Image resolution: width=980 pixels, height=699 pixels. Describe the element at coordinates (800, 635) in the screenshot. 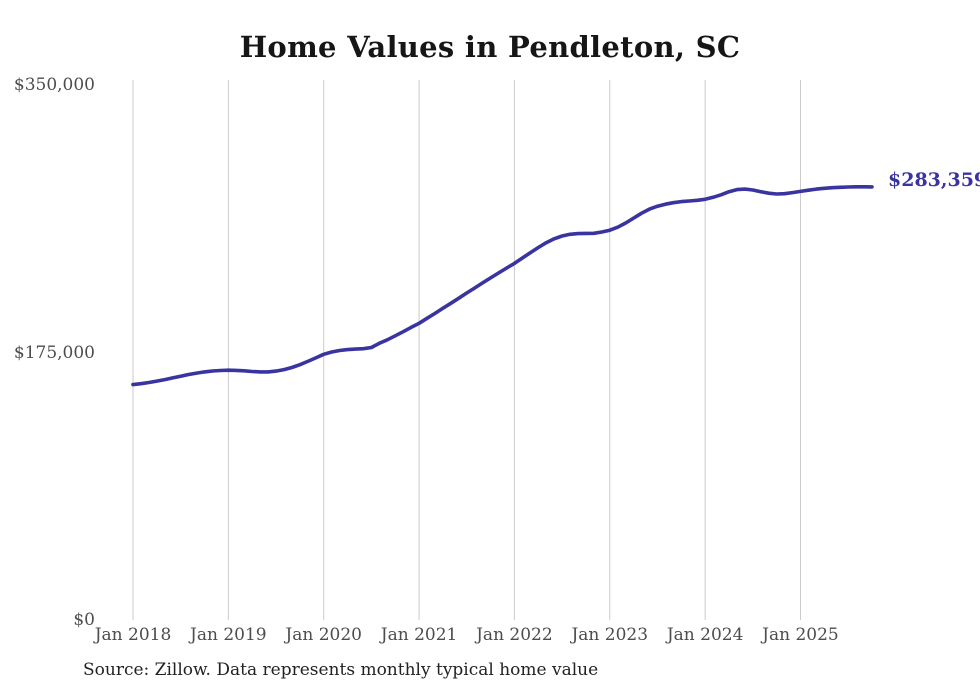

I see `x-axis-tick-label: Jan 2025` at that location.